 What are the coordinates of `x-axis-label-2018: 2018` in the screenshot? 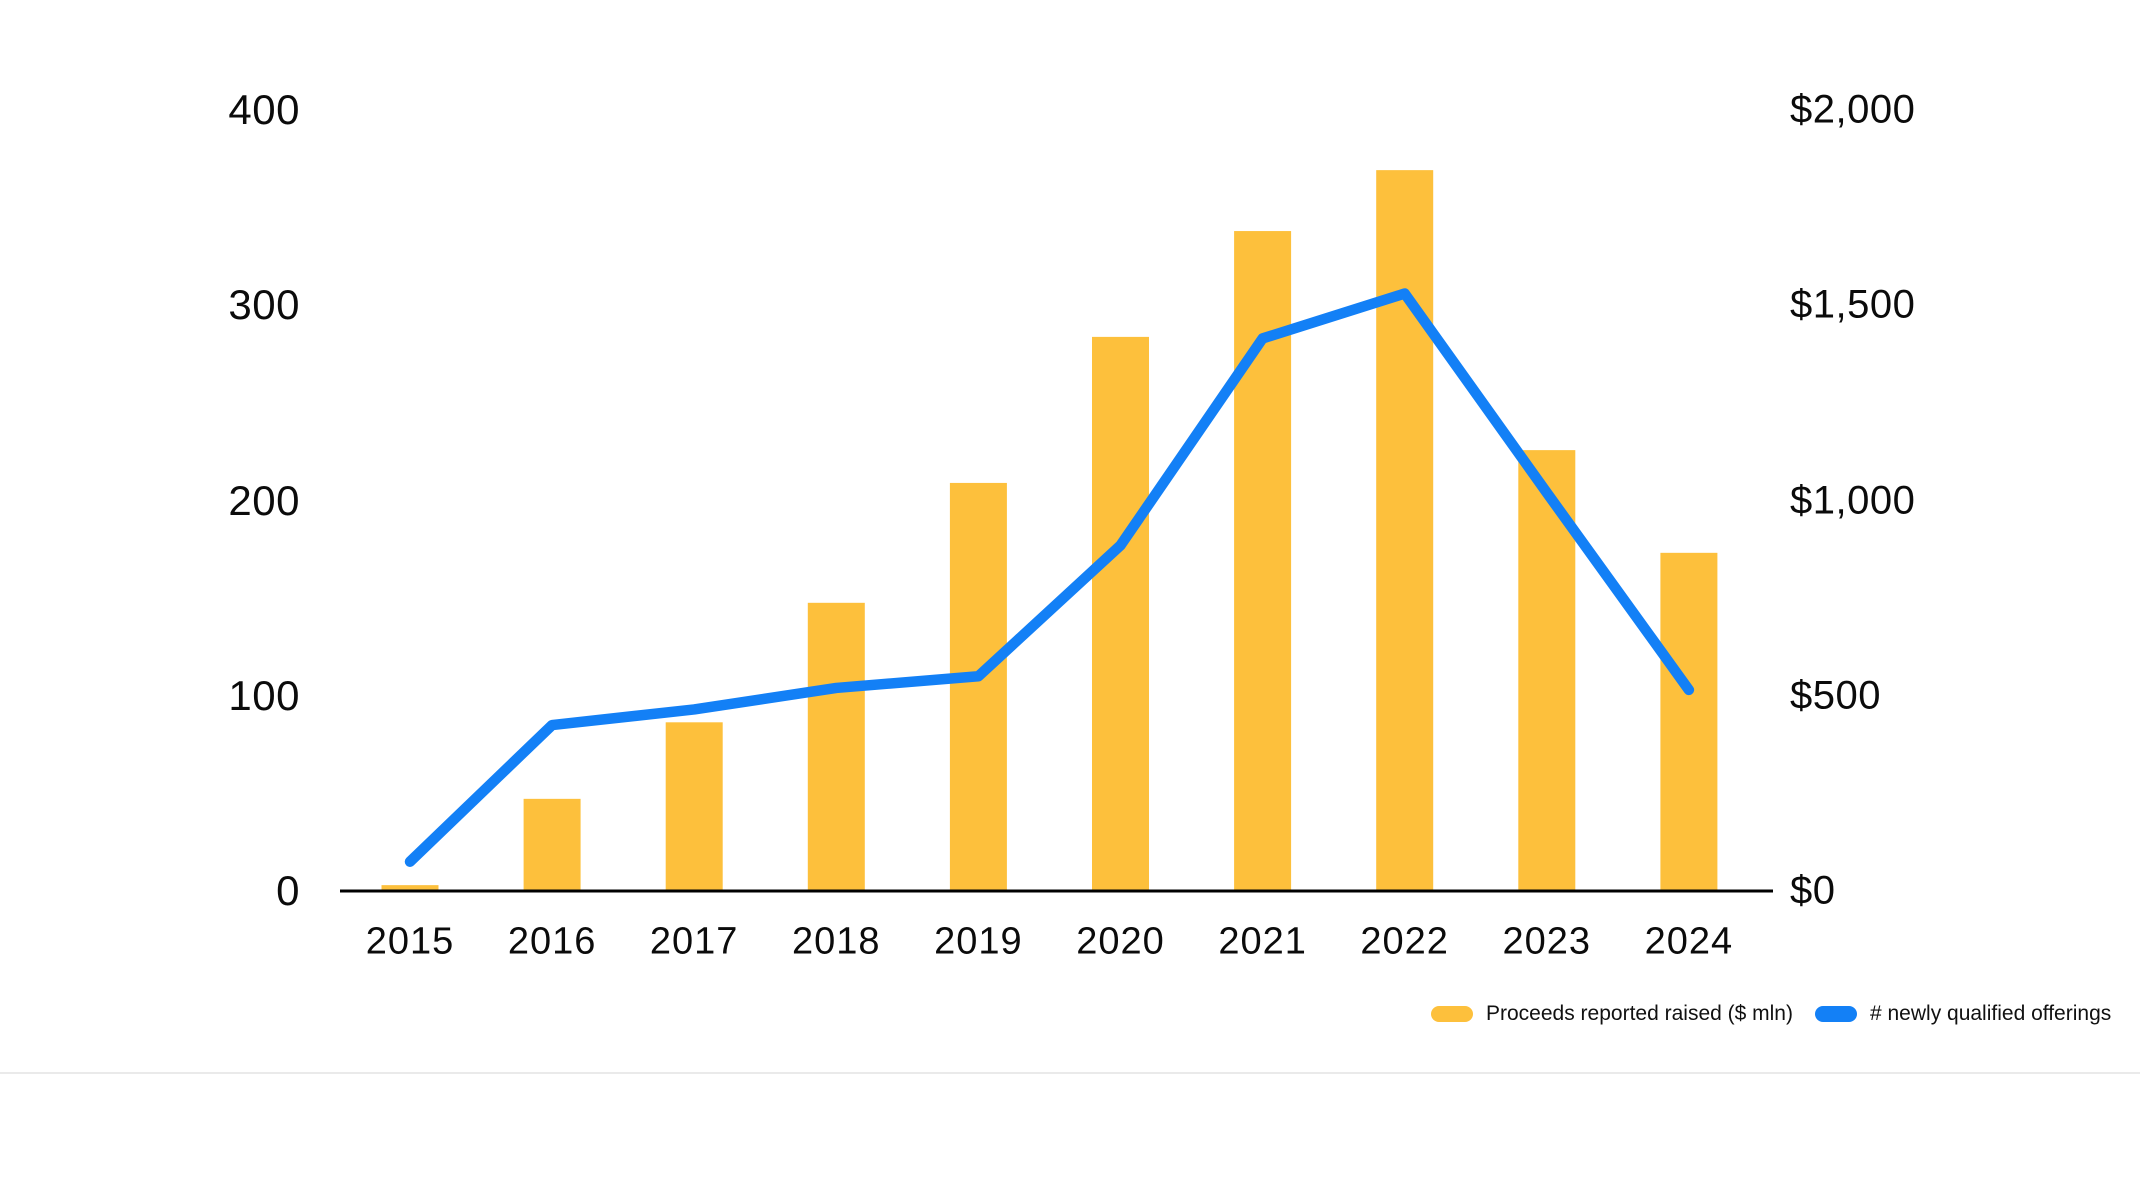 It's located at (836, 941).